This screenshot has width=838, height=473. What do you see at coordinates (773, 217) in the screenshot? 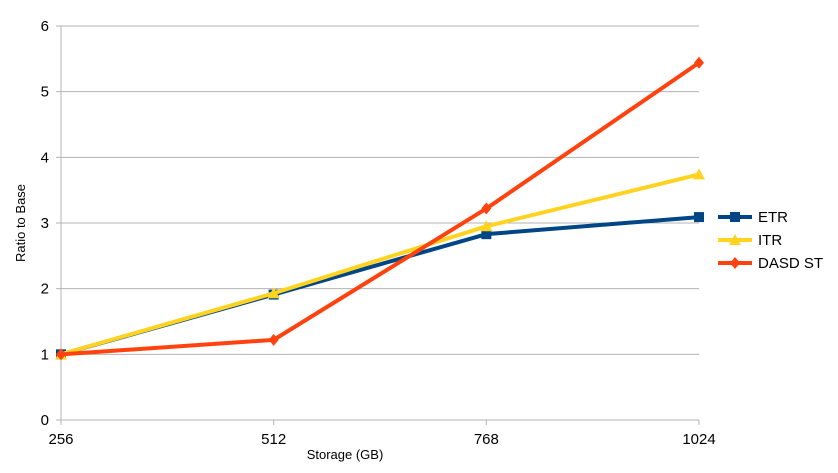
I see `legend-label-etr: ETR` at bounding box center [773, 217].